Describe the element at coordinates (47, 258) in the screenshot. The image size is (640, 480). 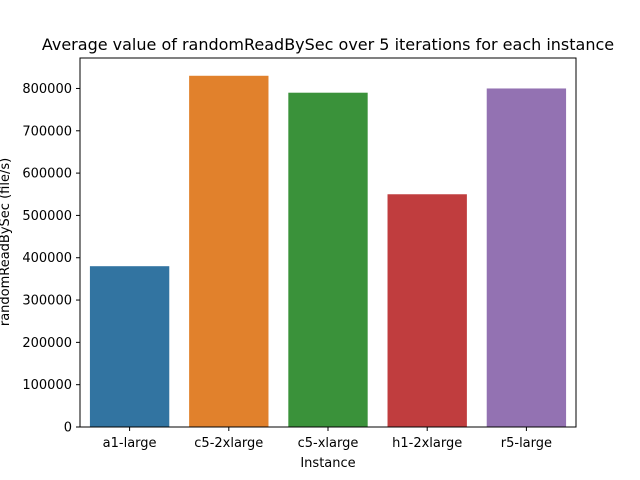
I see `y-tick-label: 400000` at that location.